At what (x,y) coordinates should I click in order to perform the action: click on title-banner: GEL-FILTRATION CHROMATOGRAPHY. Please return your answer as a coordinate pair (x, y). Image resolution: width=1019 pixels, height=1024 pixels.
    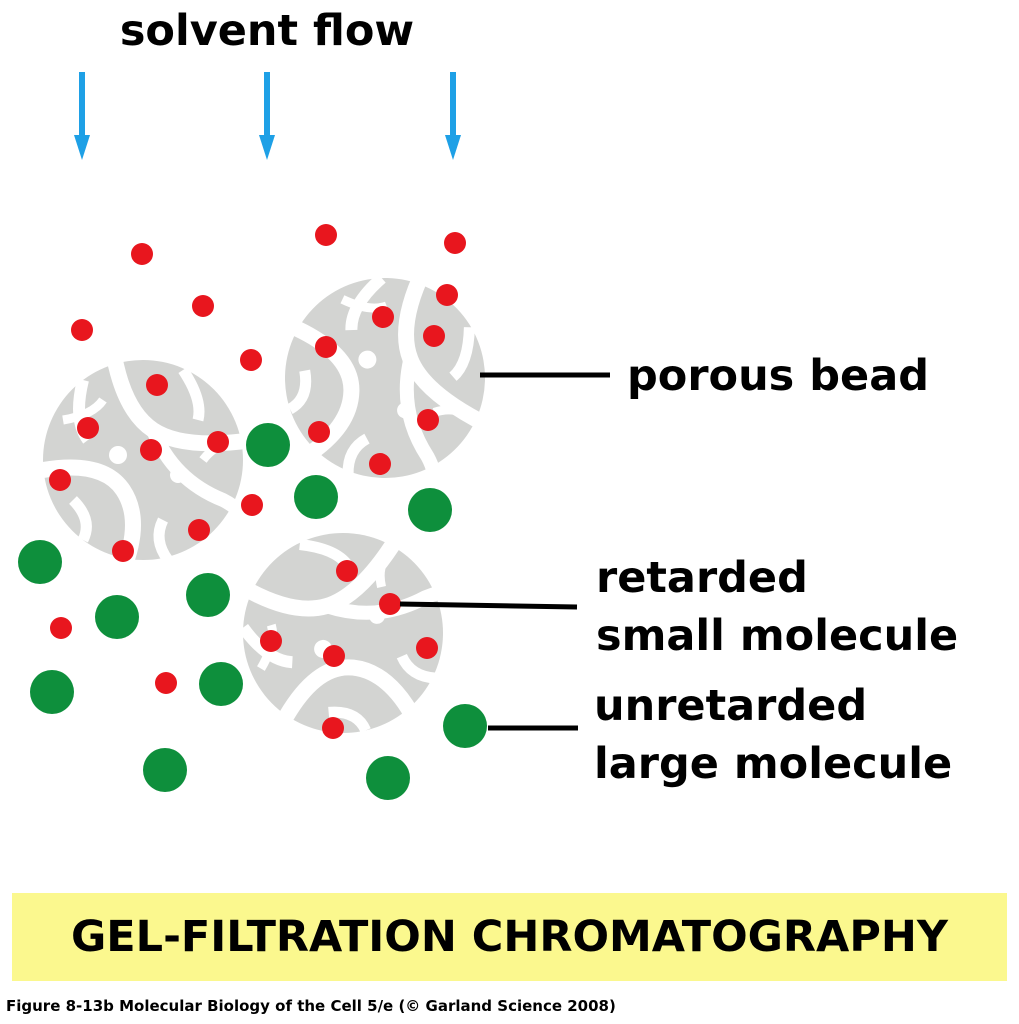
    Looking at the image, I should click on (509, 937).